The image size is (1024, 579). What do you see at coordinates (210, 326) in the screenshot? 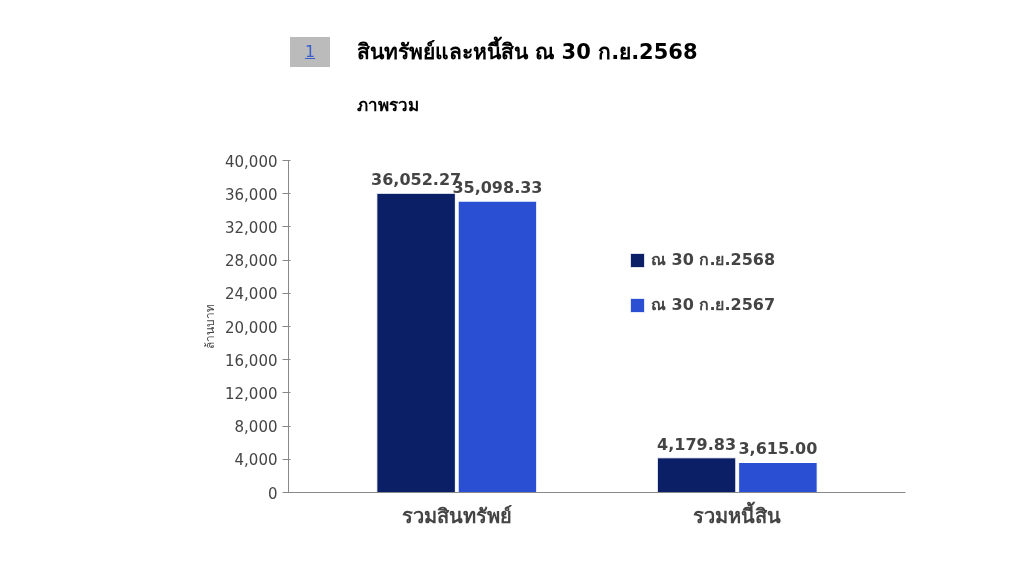
I see `y-axis-title: ล้านบาท` at bounding box center [210, 326].